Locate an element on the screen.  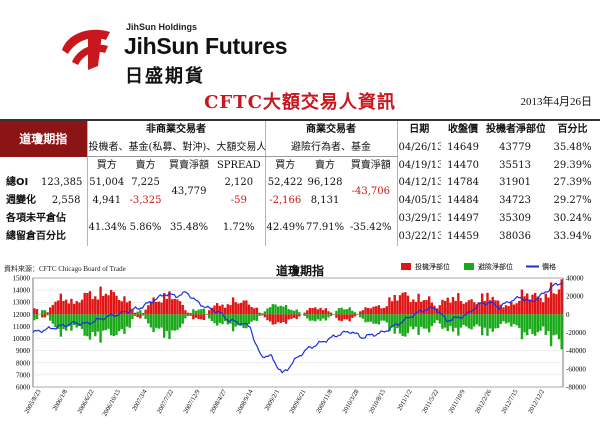
pct-c-net: -35.42% is located at coordinates (371, 227).